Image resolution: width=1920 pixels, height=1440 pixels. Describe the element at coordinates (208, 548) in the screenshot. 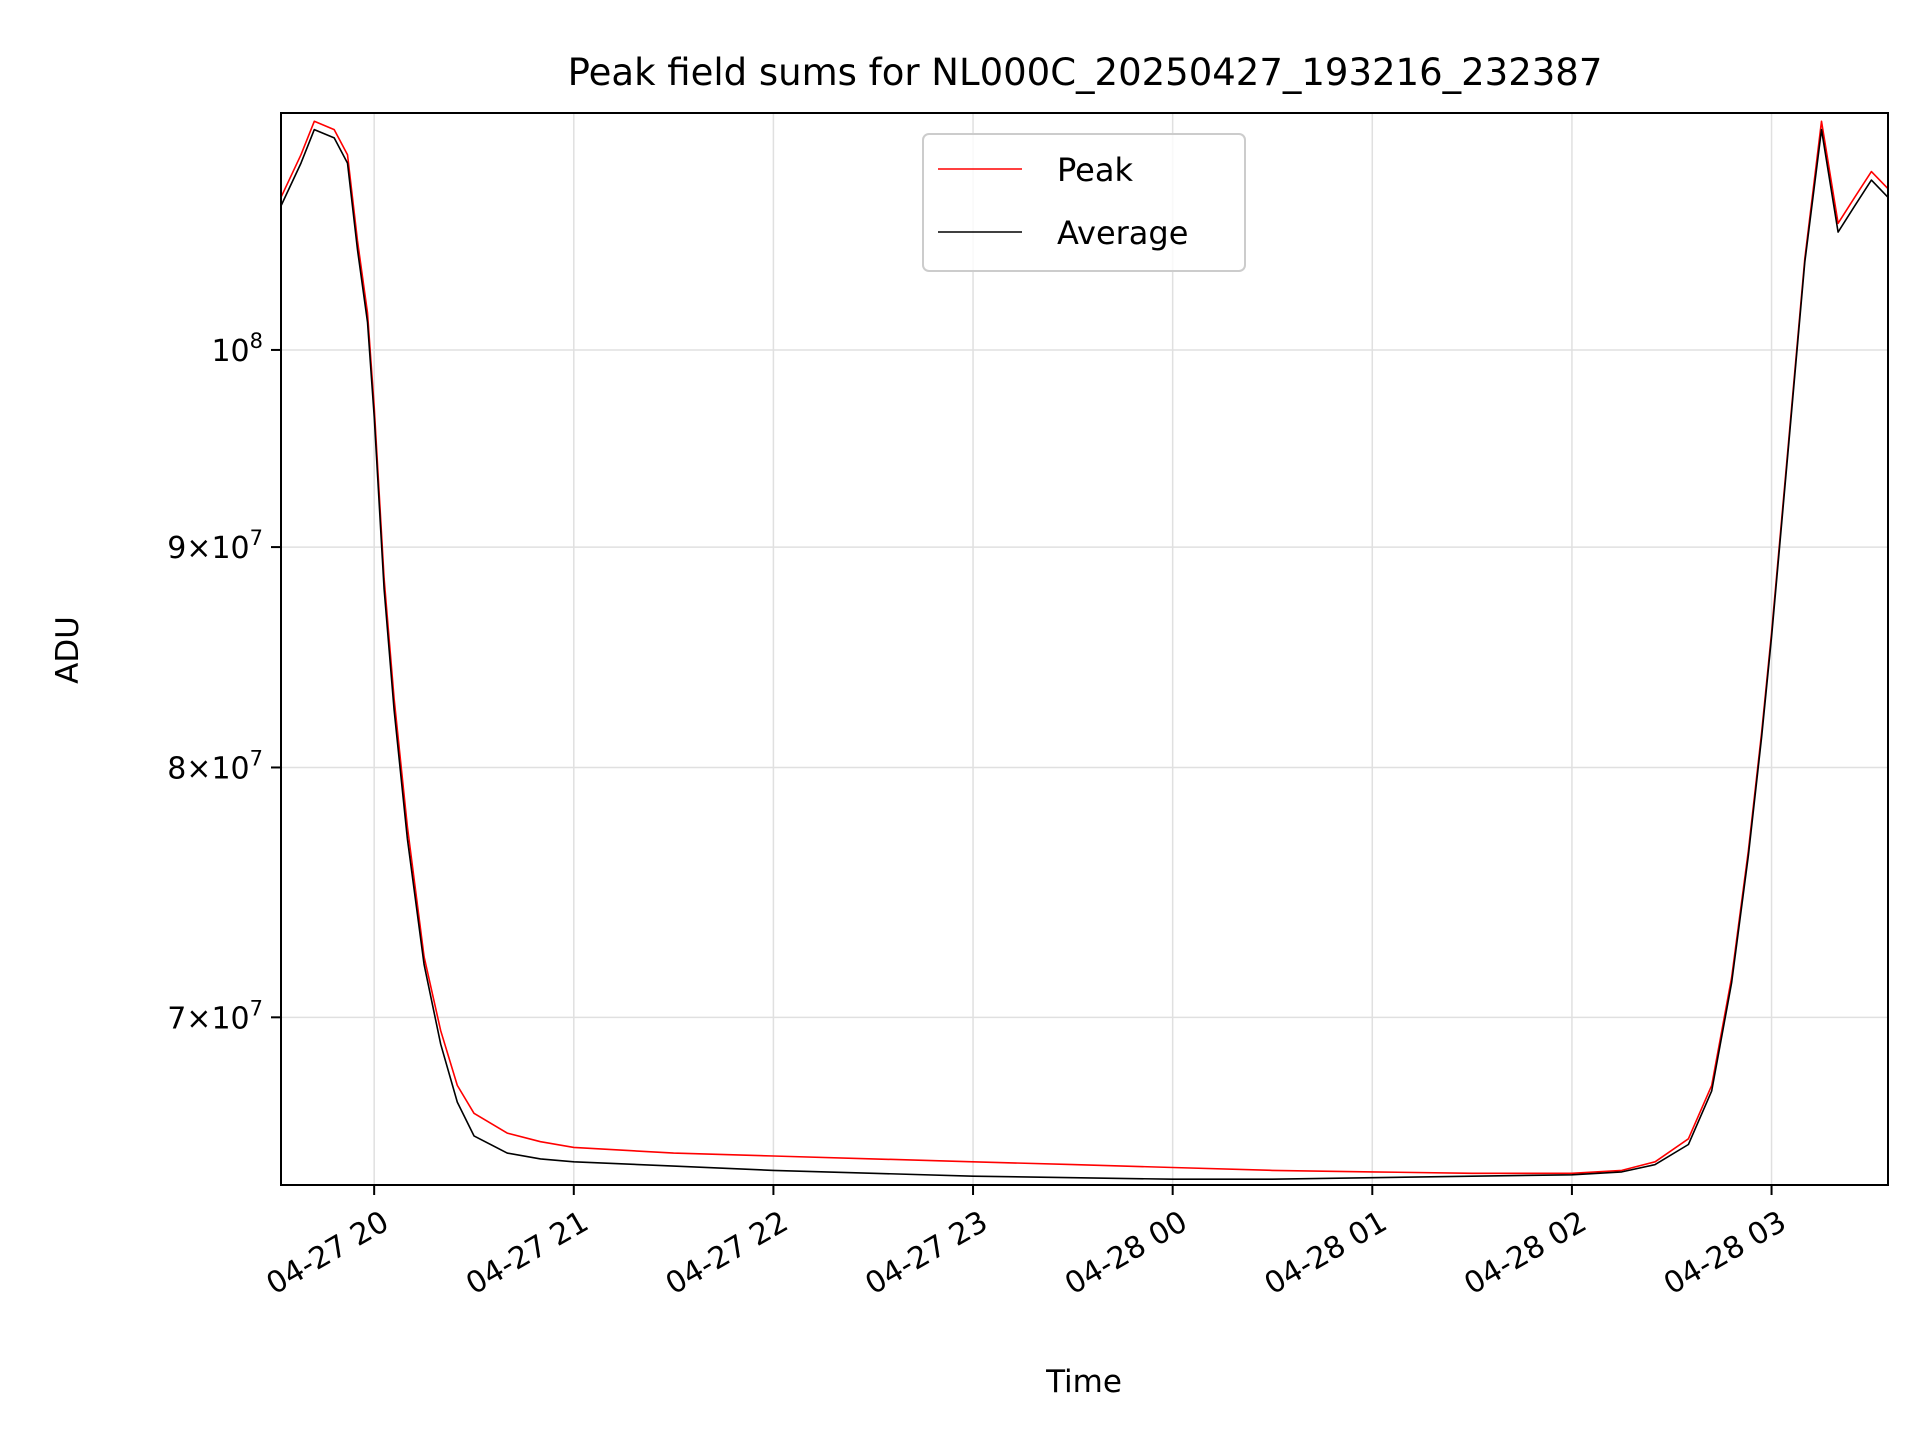

I see `y-tick-base: 9×10` at that location.